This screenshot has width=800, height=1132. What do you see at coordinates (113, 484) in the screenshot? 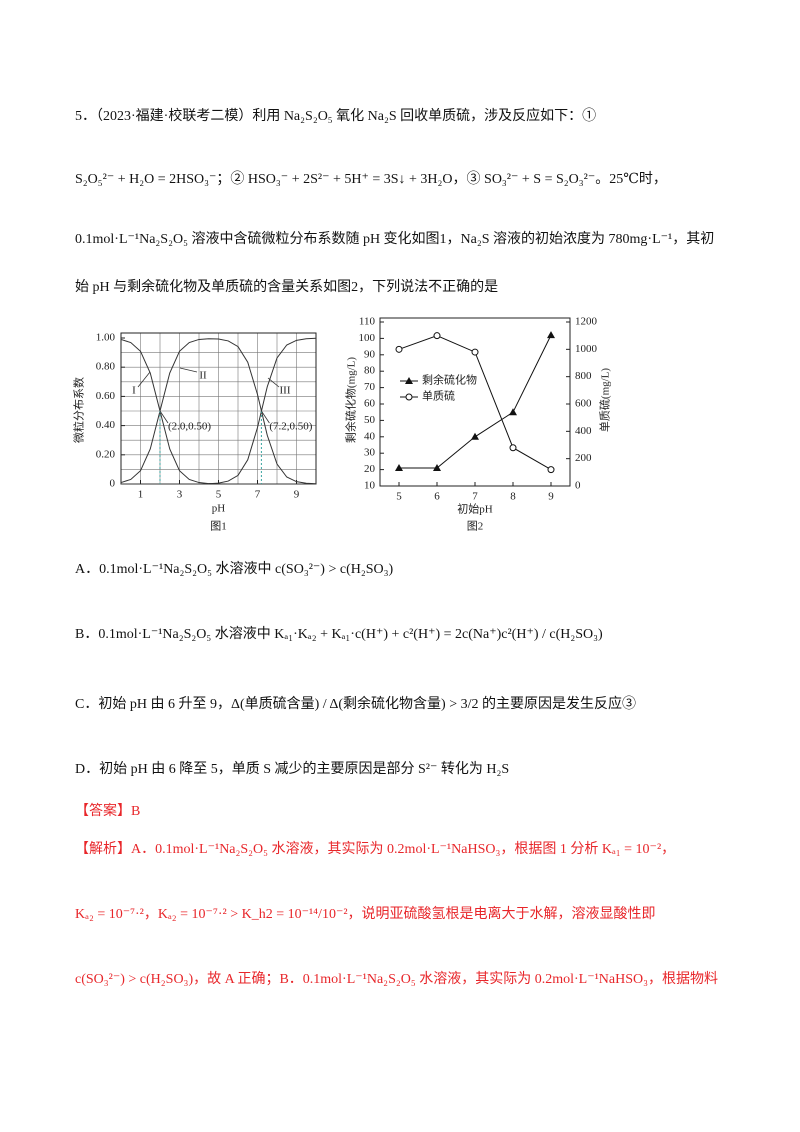
I see `y-tick-label: 0` at bounding box center [113, 484].